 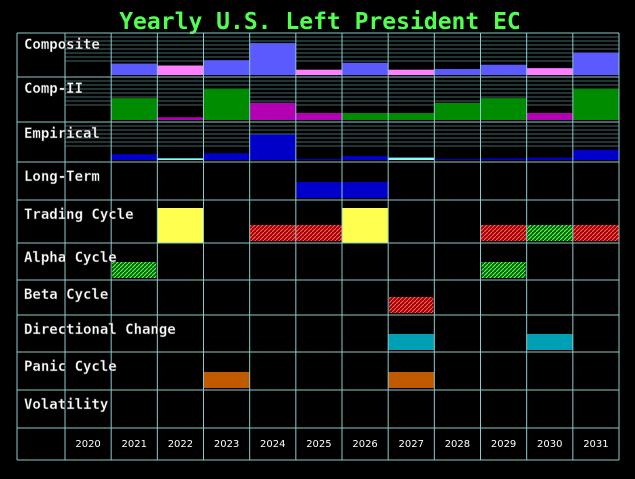 What do you see at coordinates (79, 215) in the screenshot?
I see `row-label: Trading Cycle` at bounding box center [79, 215].